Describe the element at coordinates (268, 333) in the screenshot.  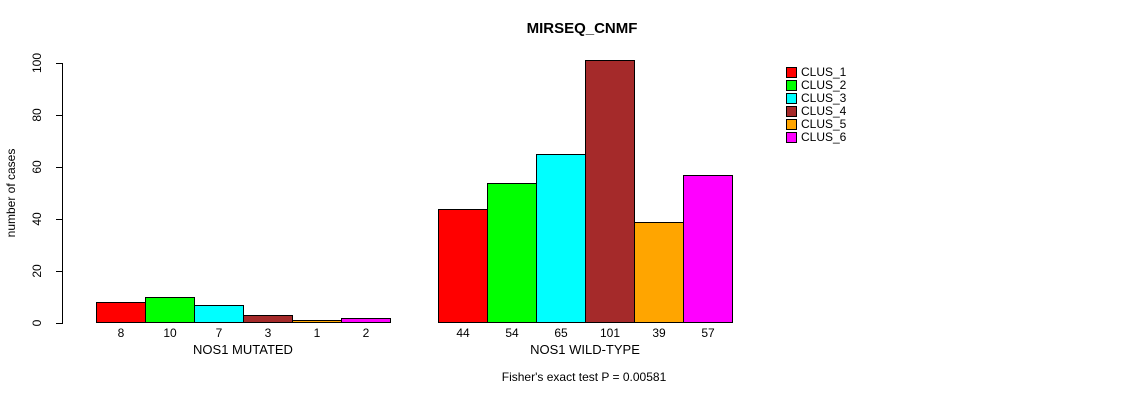
I see `bar-value-label: 3` at that location.